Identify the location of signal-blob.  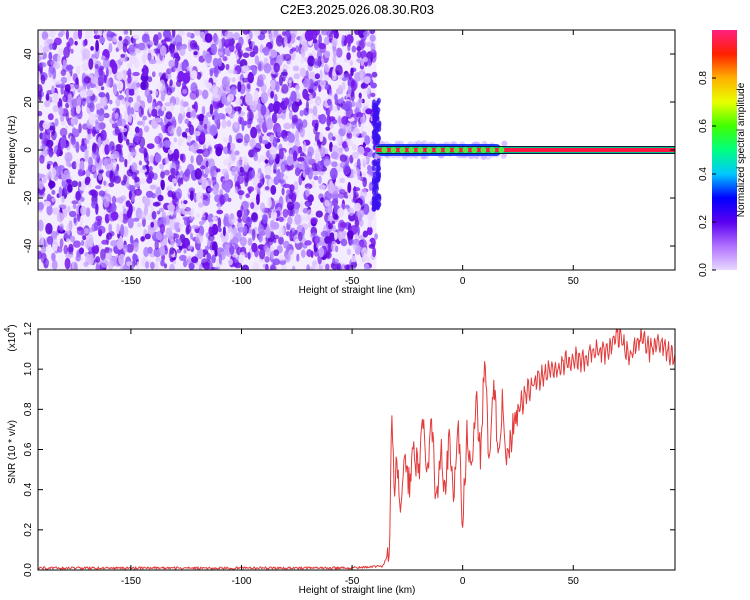
(474, 150).